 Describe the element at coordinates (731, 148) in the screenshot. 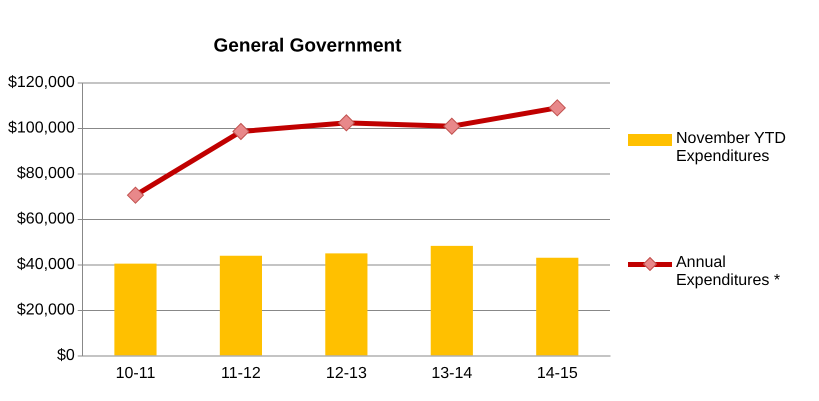

I see `legend-label: November YTD Expenditures` at that location.